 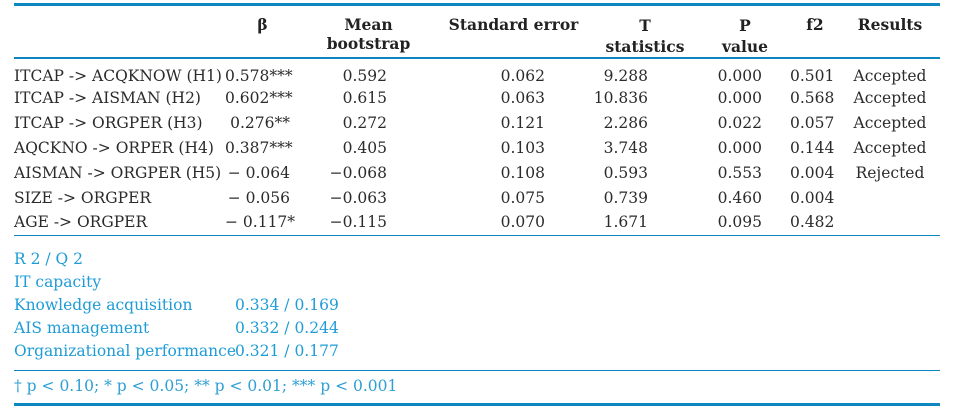 What do you see at coordinates (745, 46) in the screenshot?
I see `header-p-line2: value` at bounding box center [745, 46].